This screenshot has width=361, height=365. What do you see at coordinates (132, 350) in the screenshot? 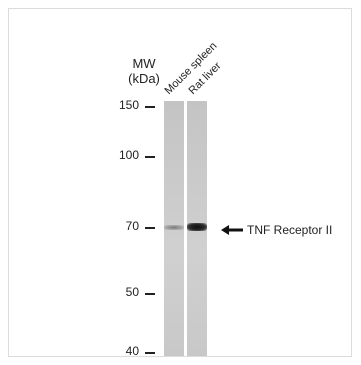
I see `mw-marker-label: 40` at bounding box center [132, 350].